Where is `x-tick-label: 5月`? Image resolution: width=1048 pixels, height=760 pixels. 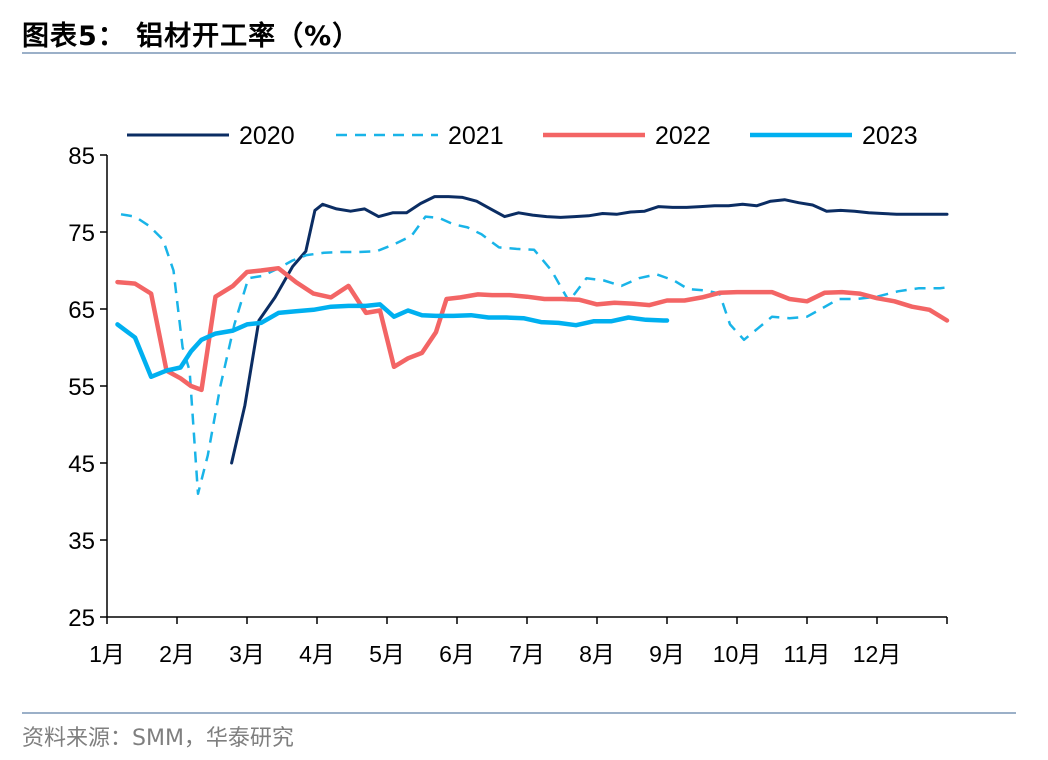 x-tick-label: 5月 is located at coordinates (387, 654).